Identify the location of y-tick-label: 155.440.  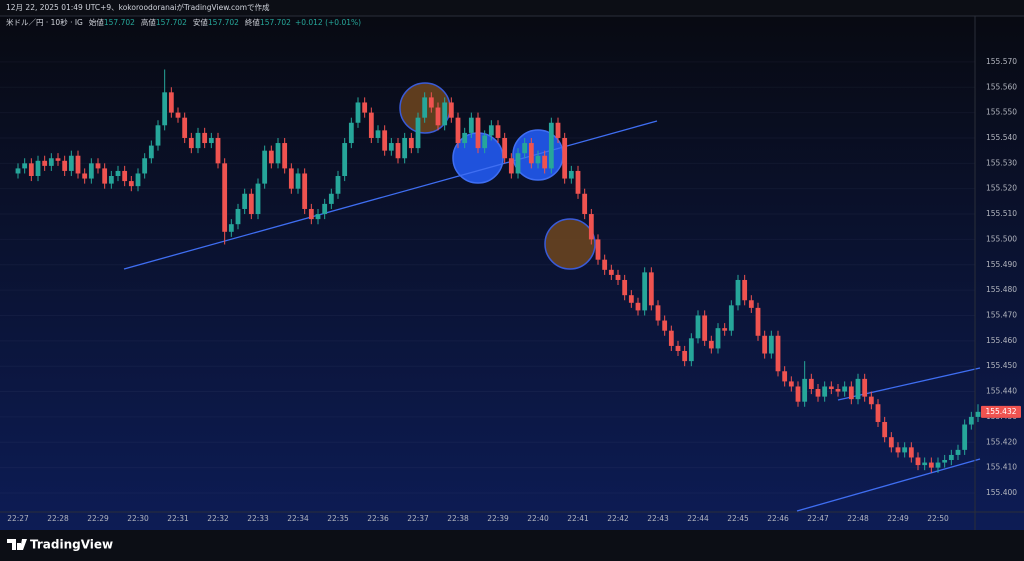
(1001, 391).